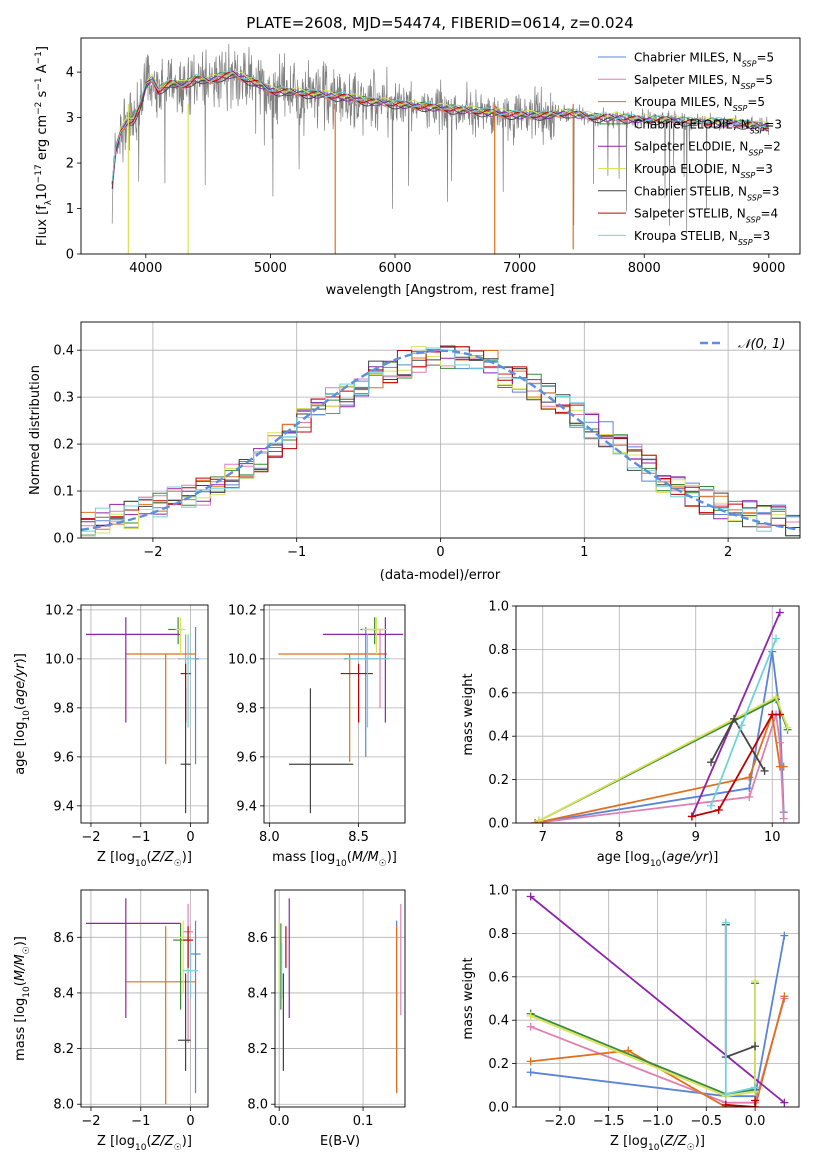  Describe the element at coordinates (63, 398) in the screenshot. I see `y-tick-label: 0.3` at that location.